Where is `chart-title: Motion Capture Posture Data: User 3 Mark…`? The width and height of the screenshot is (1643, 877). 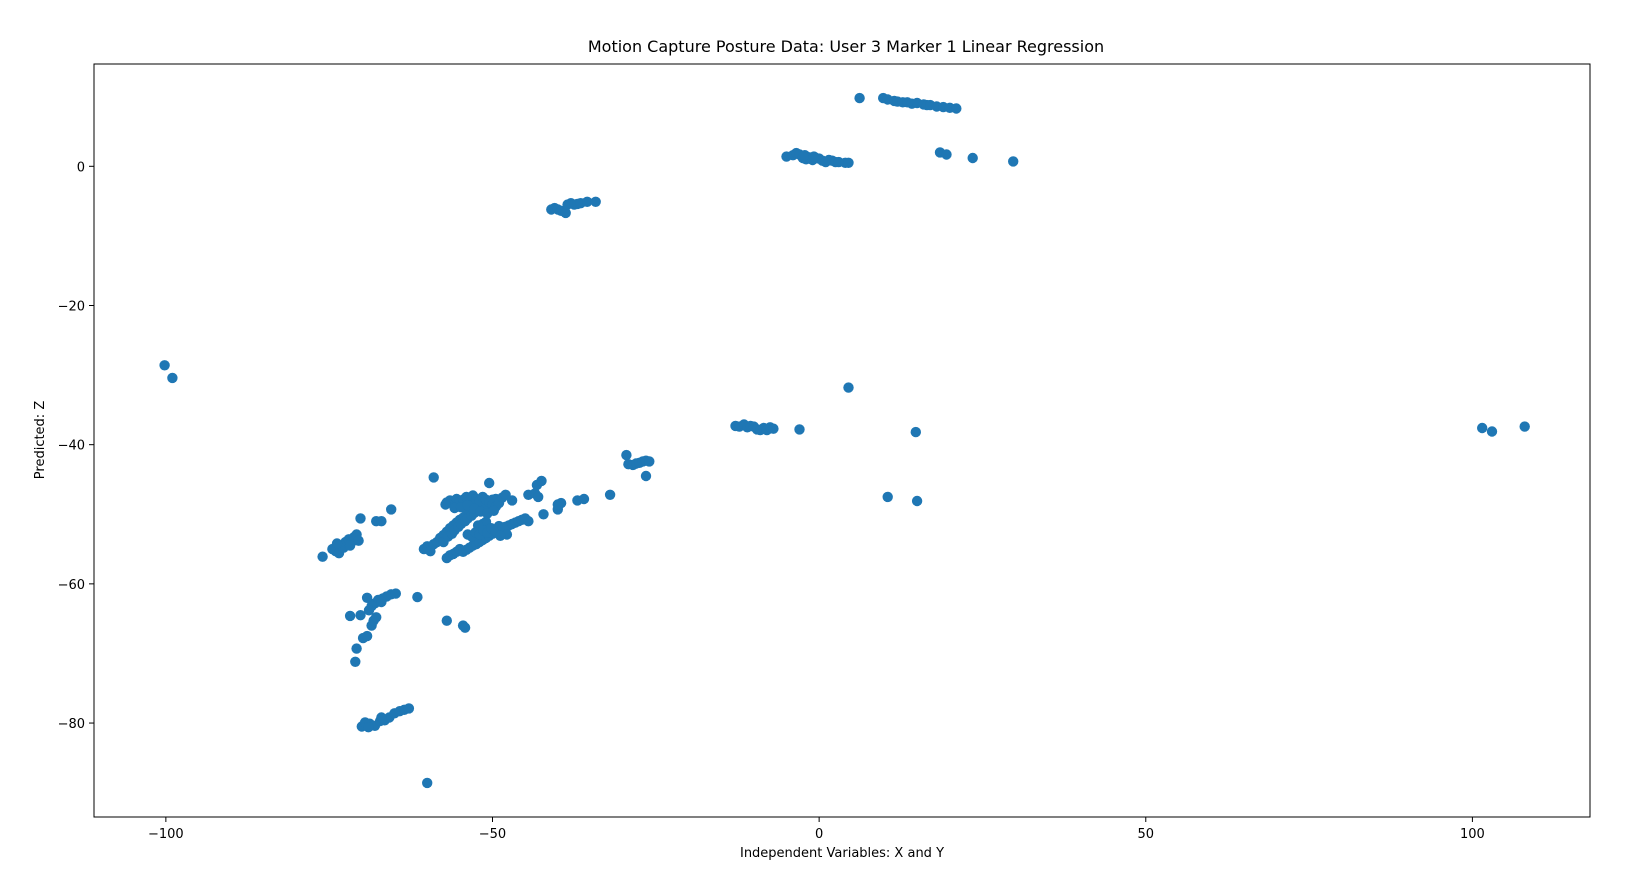 chart-title: Motion Capture Posture Data: User 3 Mark… is located at coordinates (846, 46).